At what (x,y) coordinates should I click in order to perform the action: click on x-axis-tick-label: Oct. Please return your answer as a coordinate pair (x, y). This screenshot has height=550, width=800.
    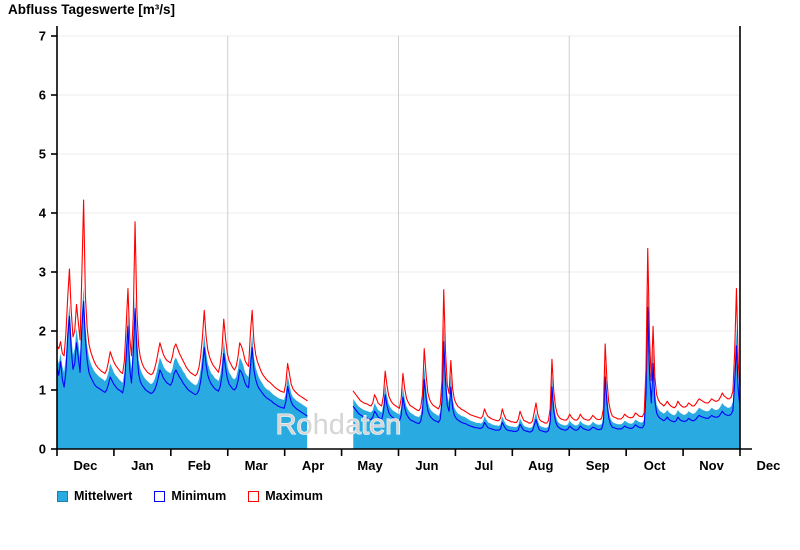
    Looking at the image, I should click on (655, 465).